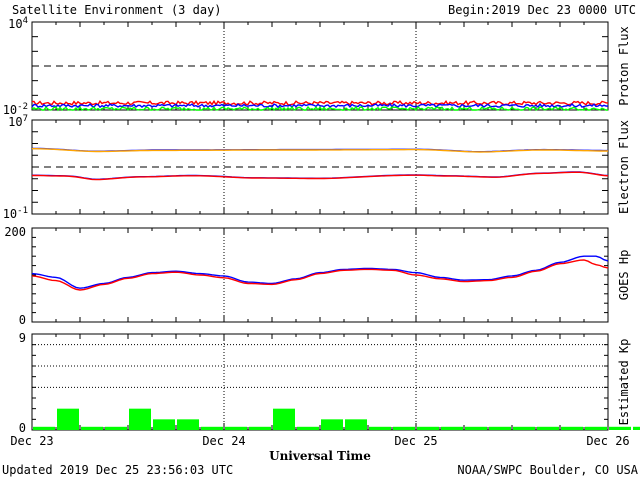  What do you see at coordinates (415, 441) in the screenshot?
I see `x-tick-label-dec25: Dec 25` at bounding box center [415, 441].